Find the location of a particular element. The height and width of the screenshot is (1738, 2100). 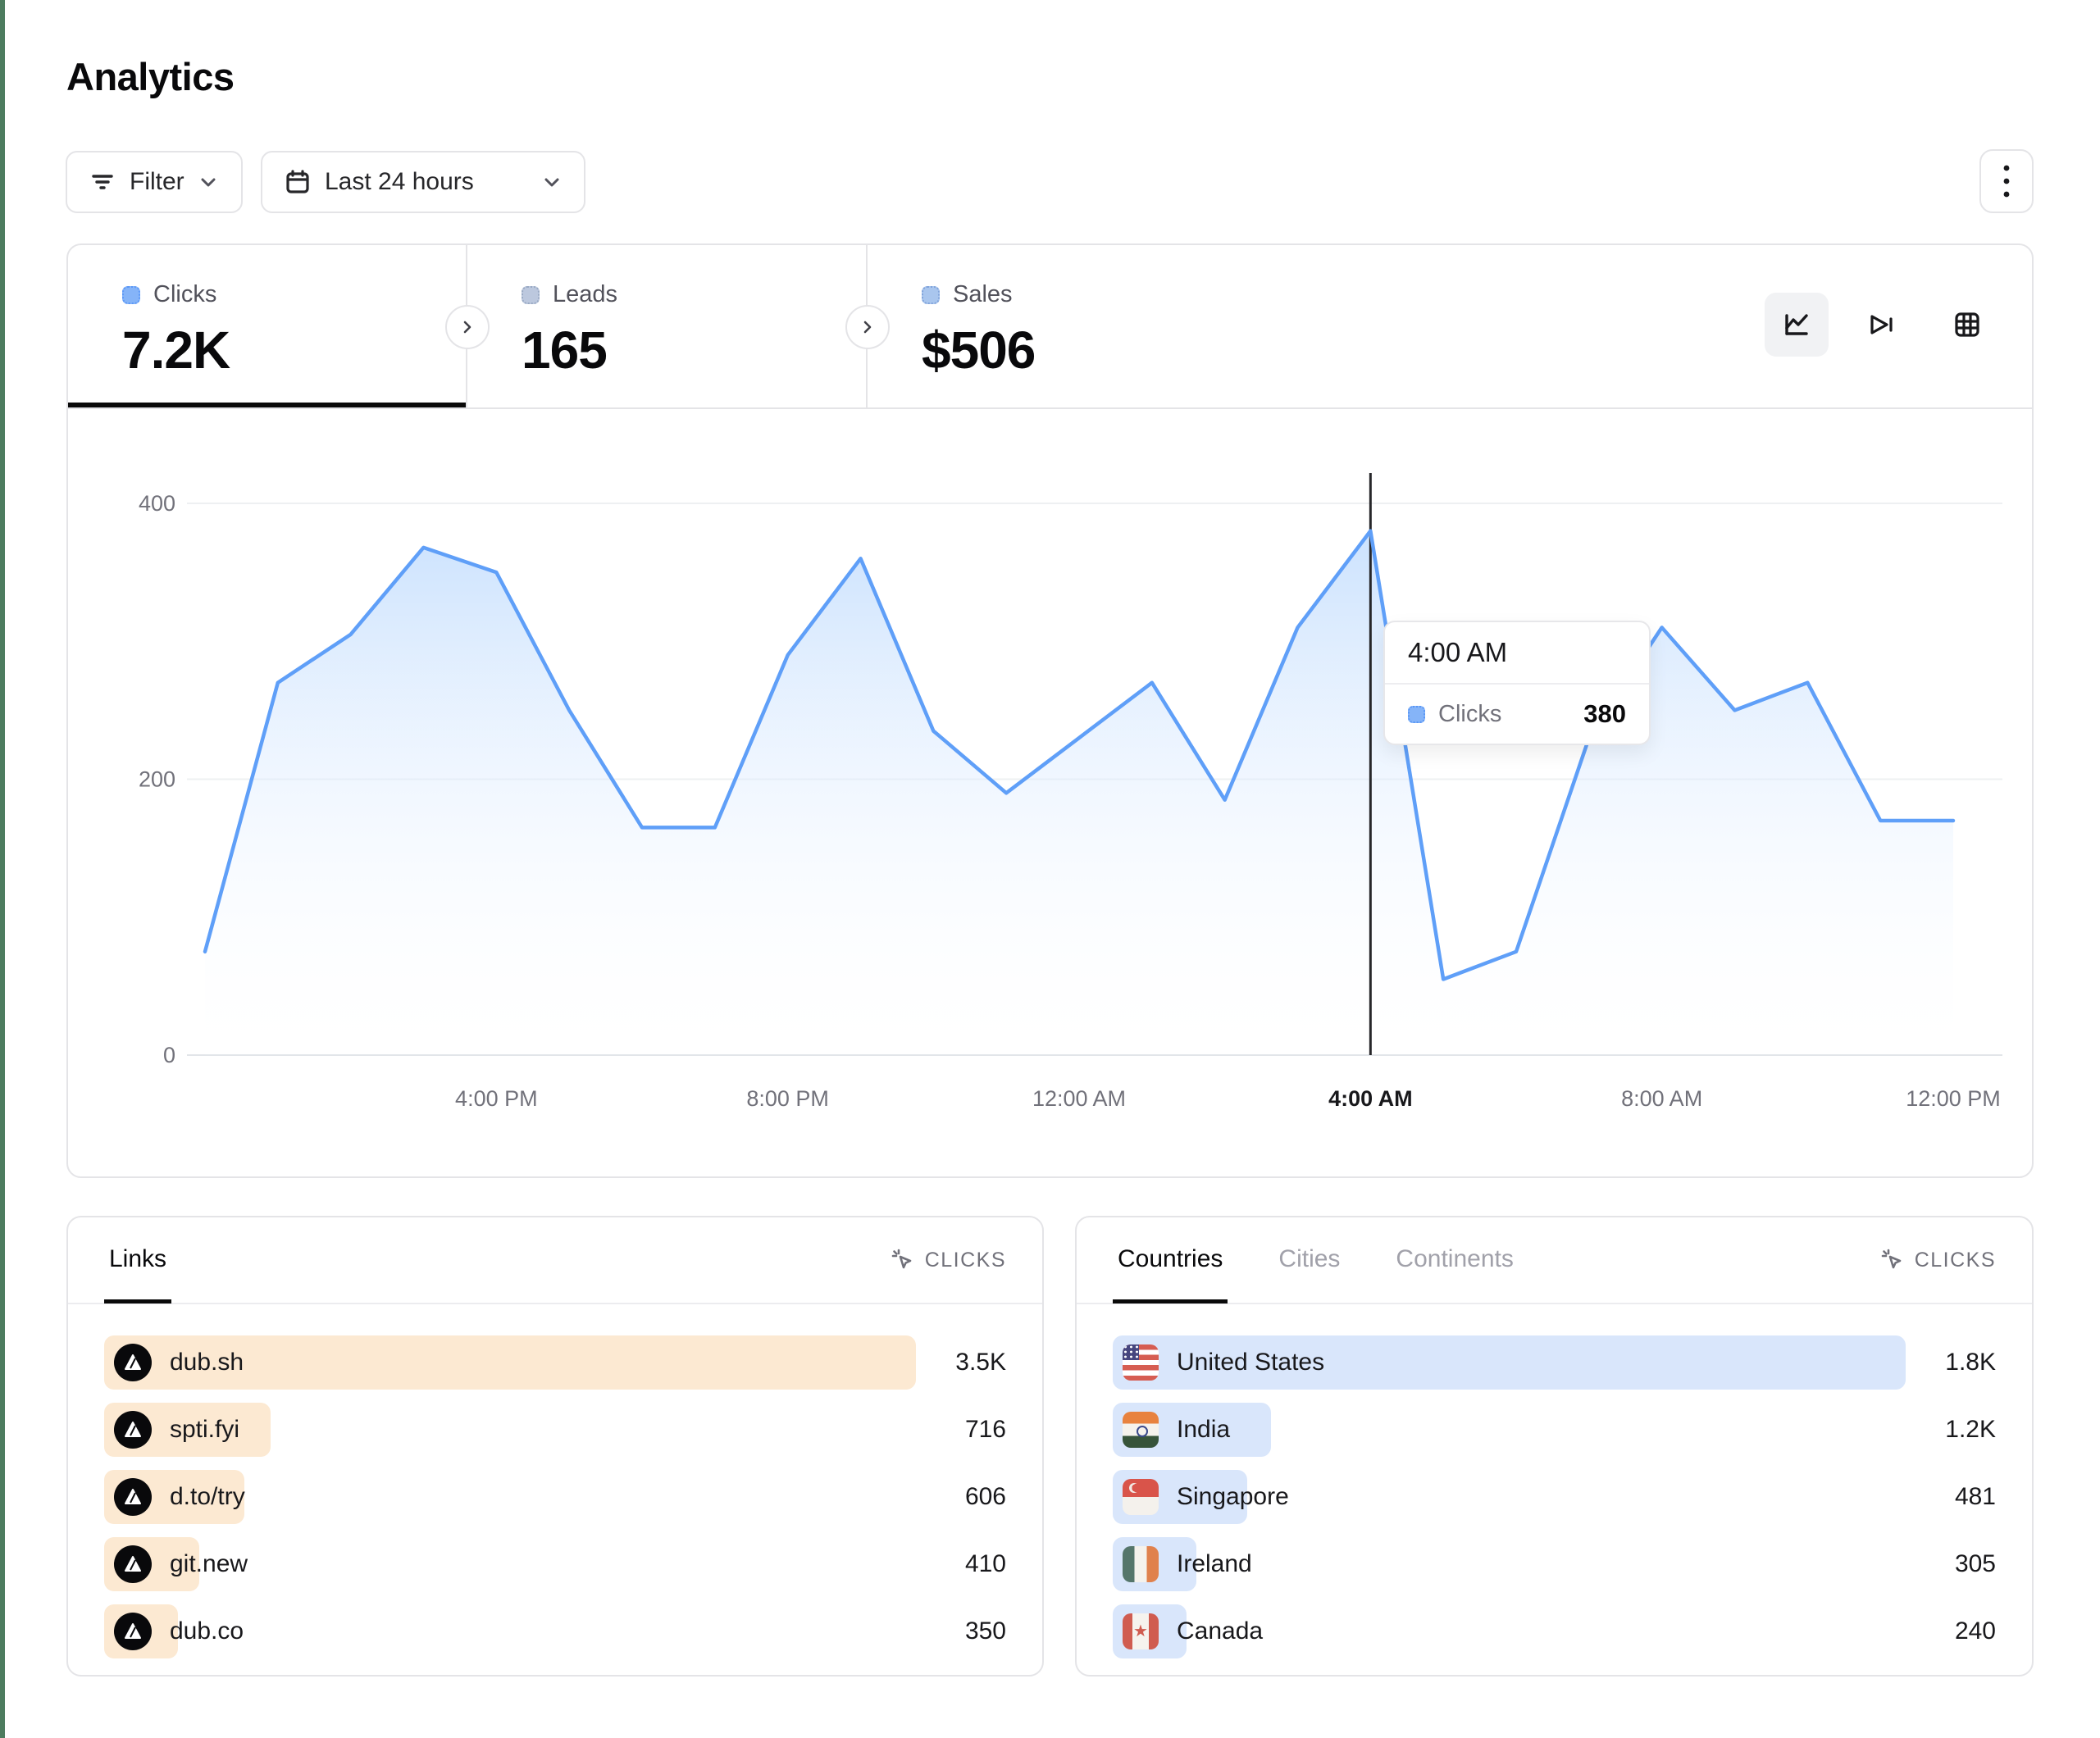

tooltip-series-label: Clicks is located at coordinates (1470, 713).